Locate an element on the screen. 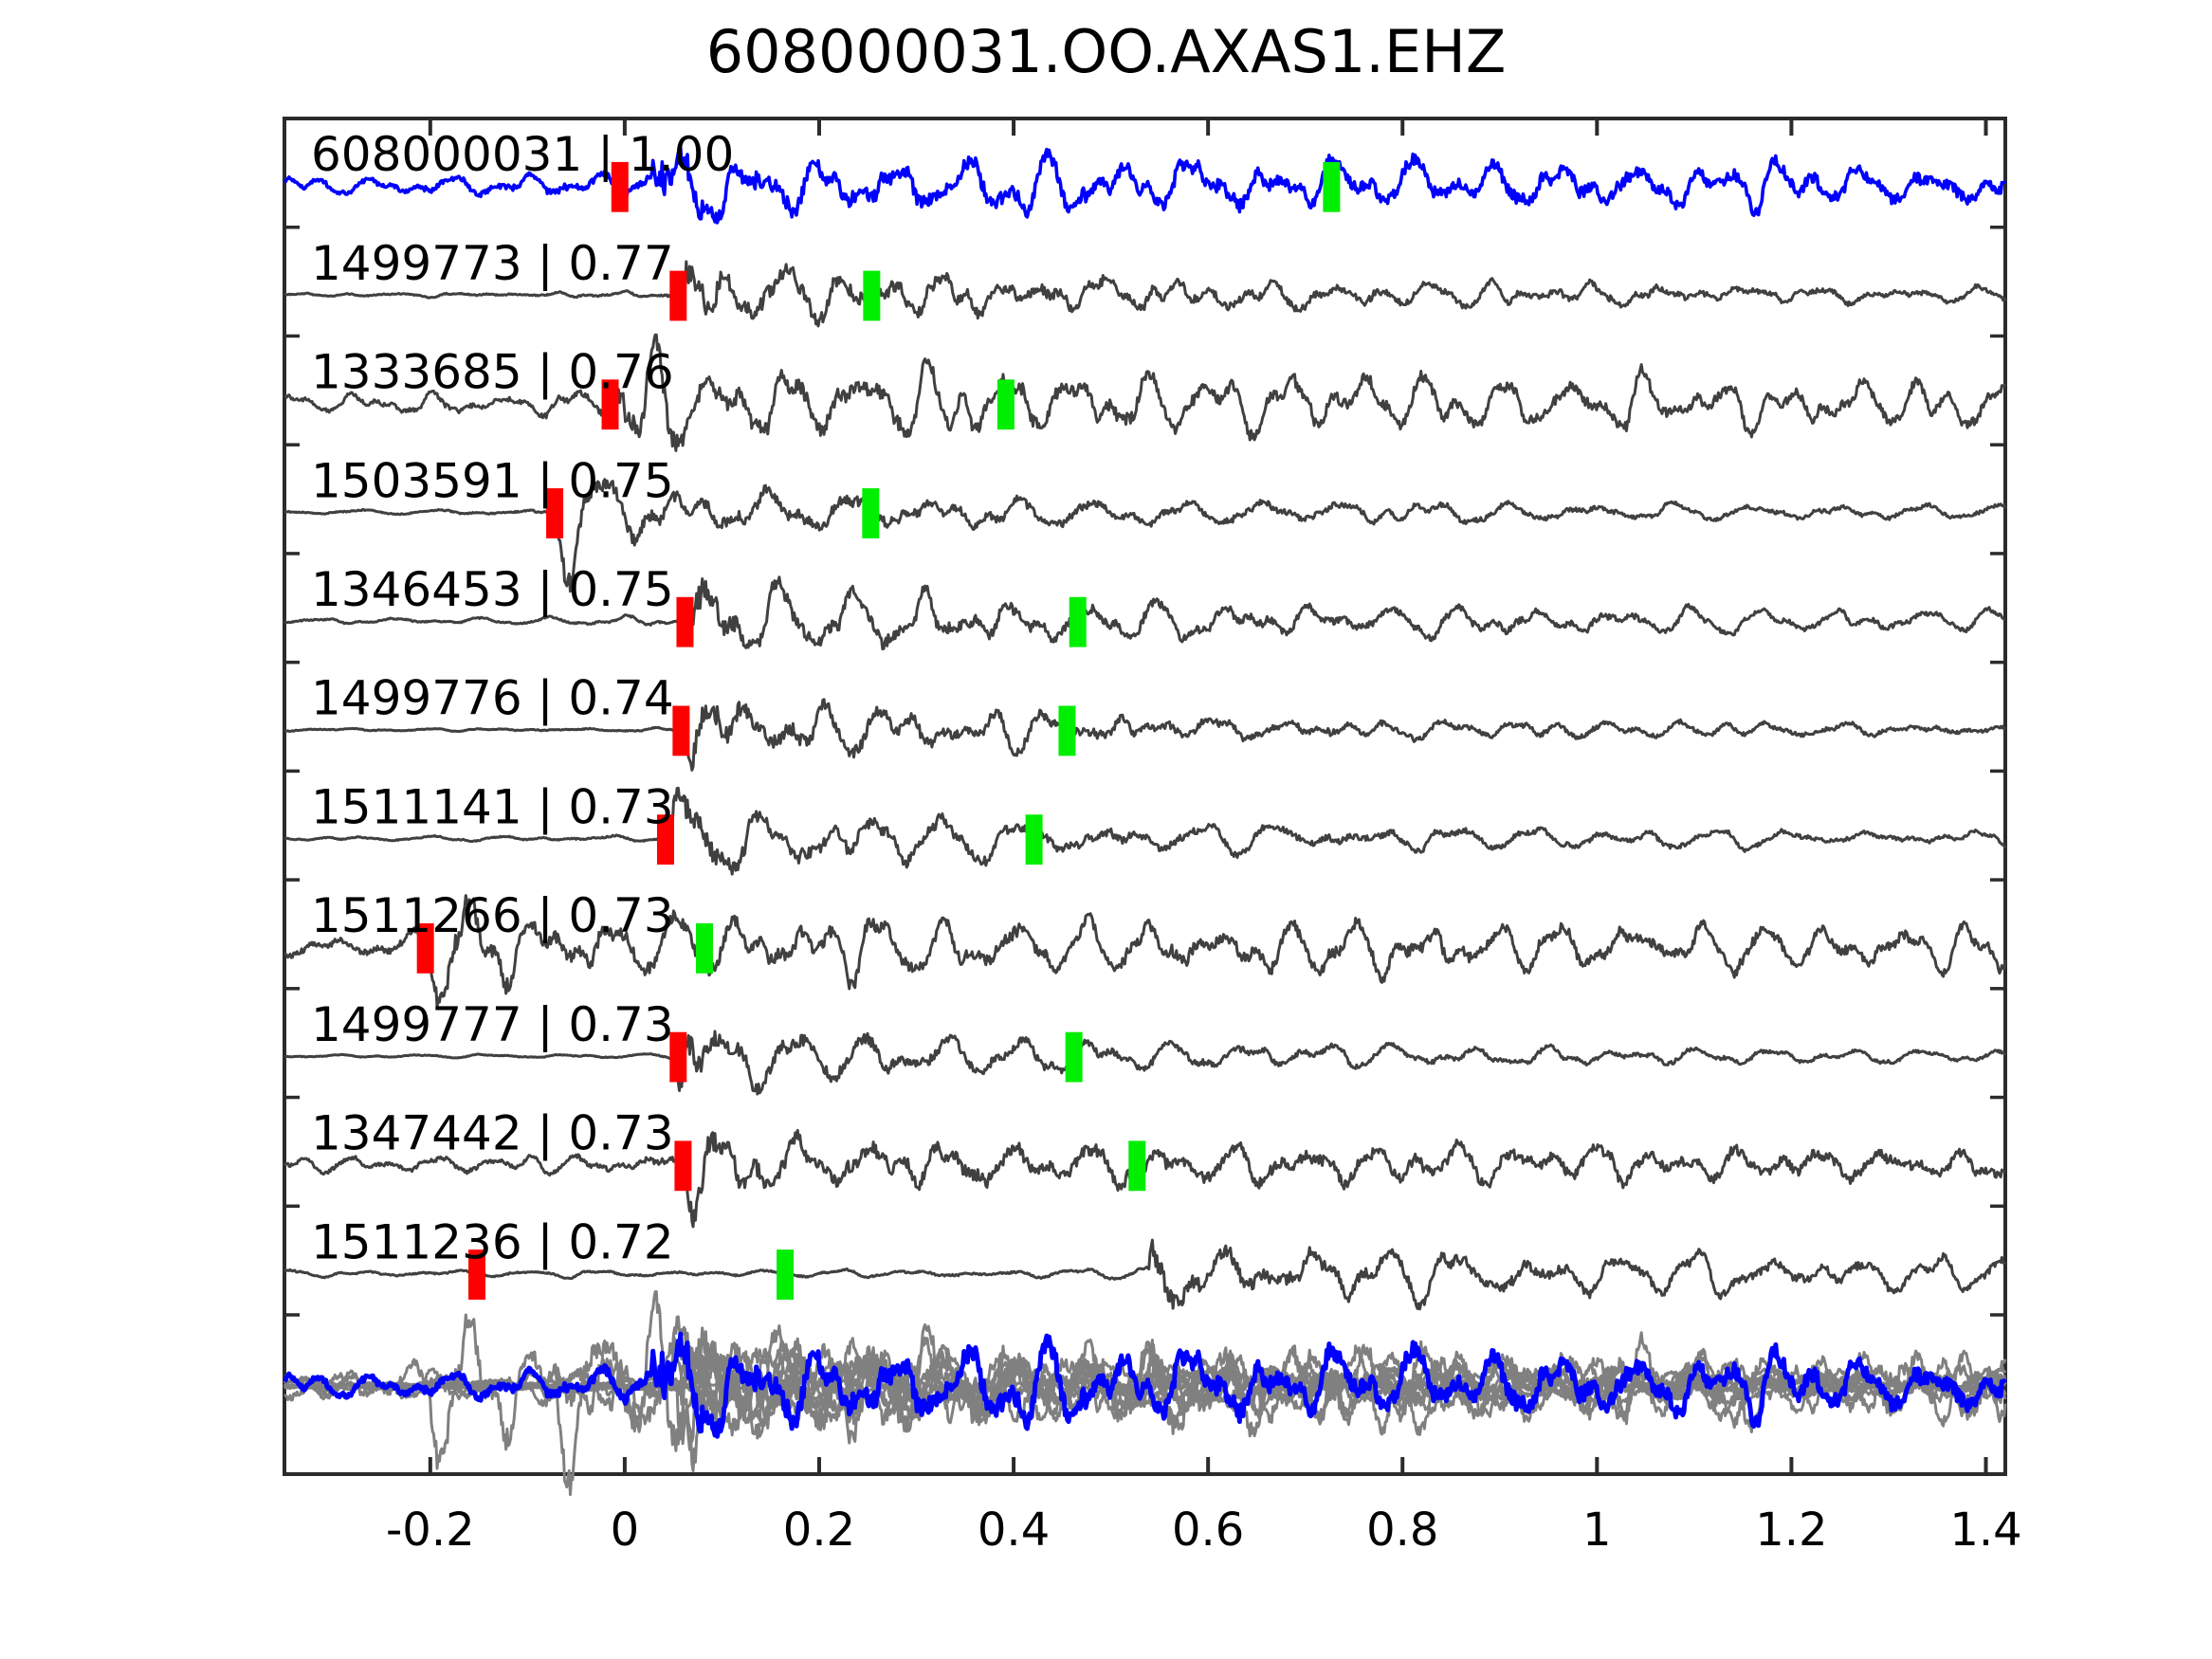  x-tick-label: 0.2 is located at coordinates (819, 1530).